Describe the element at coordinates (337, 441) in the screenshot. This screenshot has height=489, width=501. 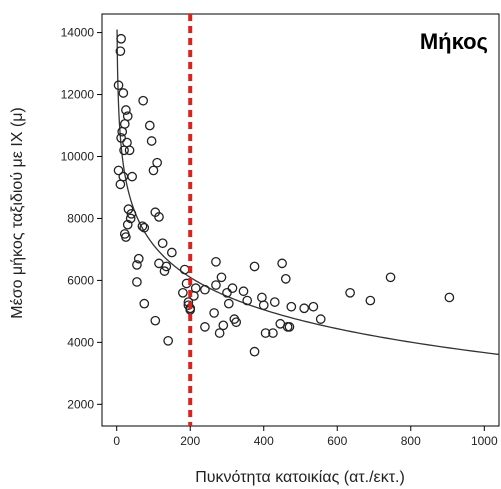
I see `x-tick-label: 600` at that location.